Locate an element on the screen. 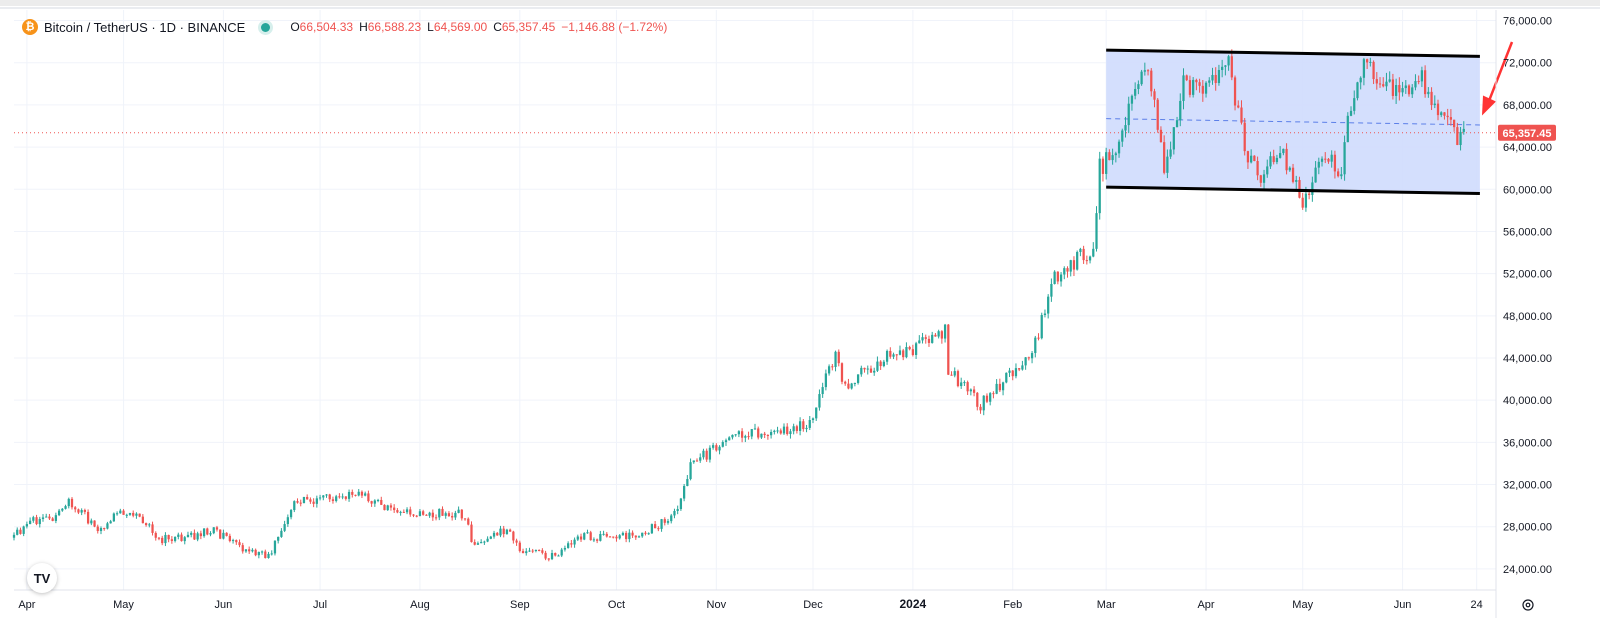  last-price-label-bg is located at coordinates (1527, 132).